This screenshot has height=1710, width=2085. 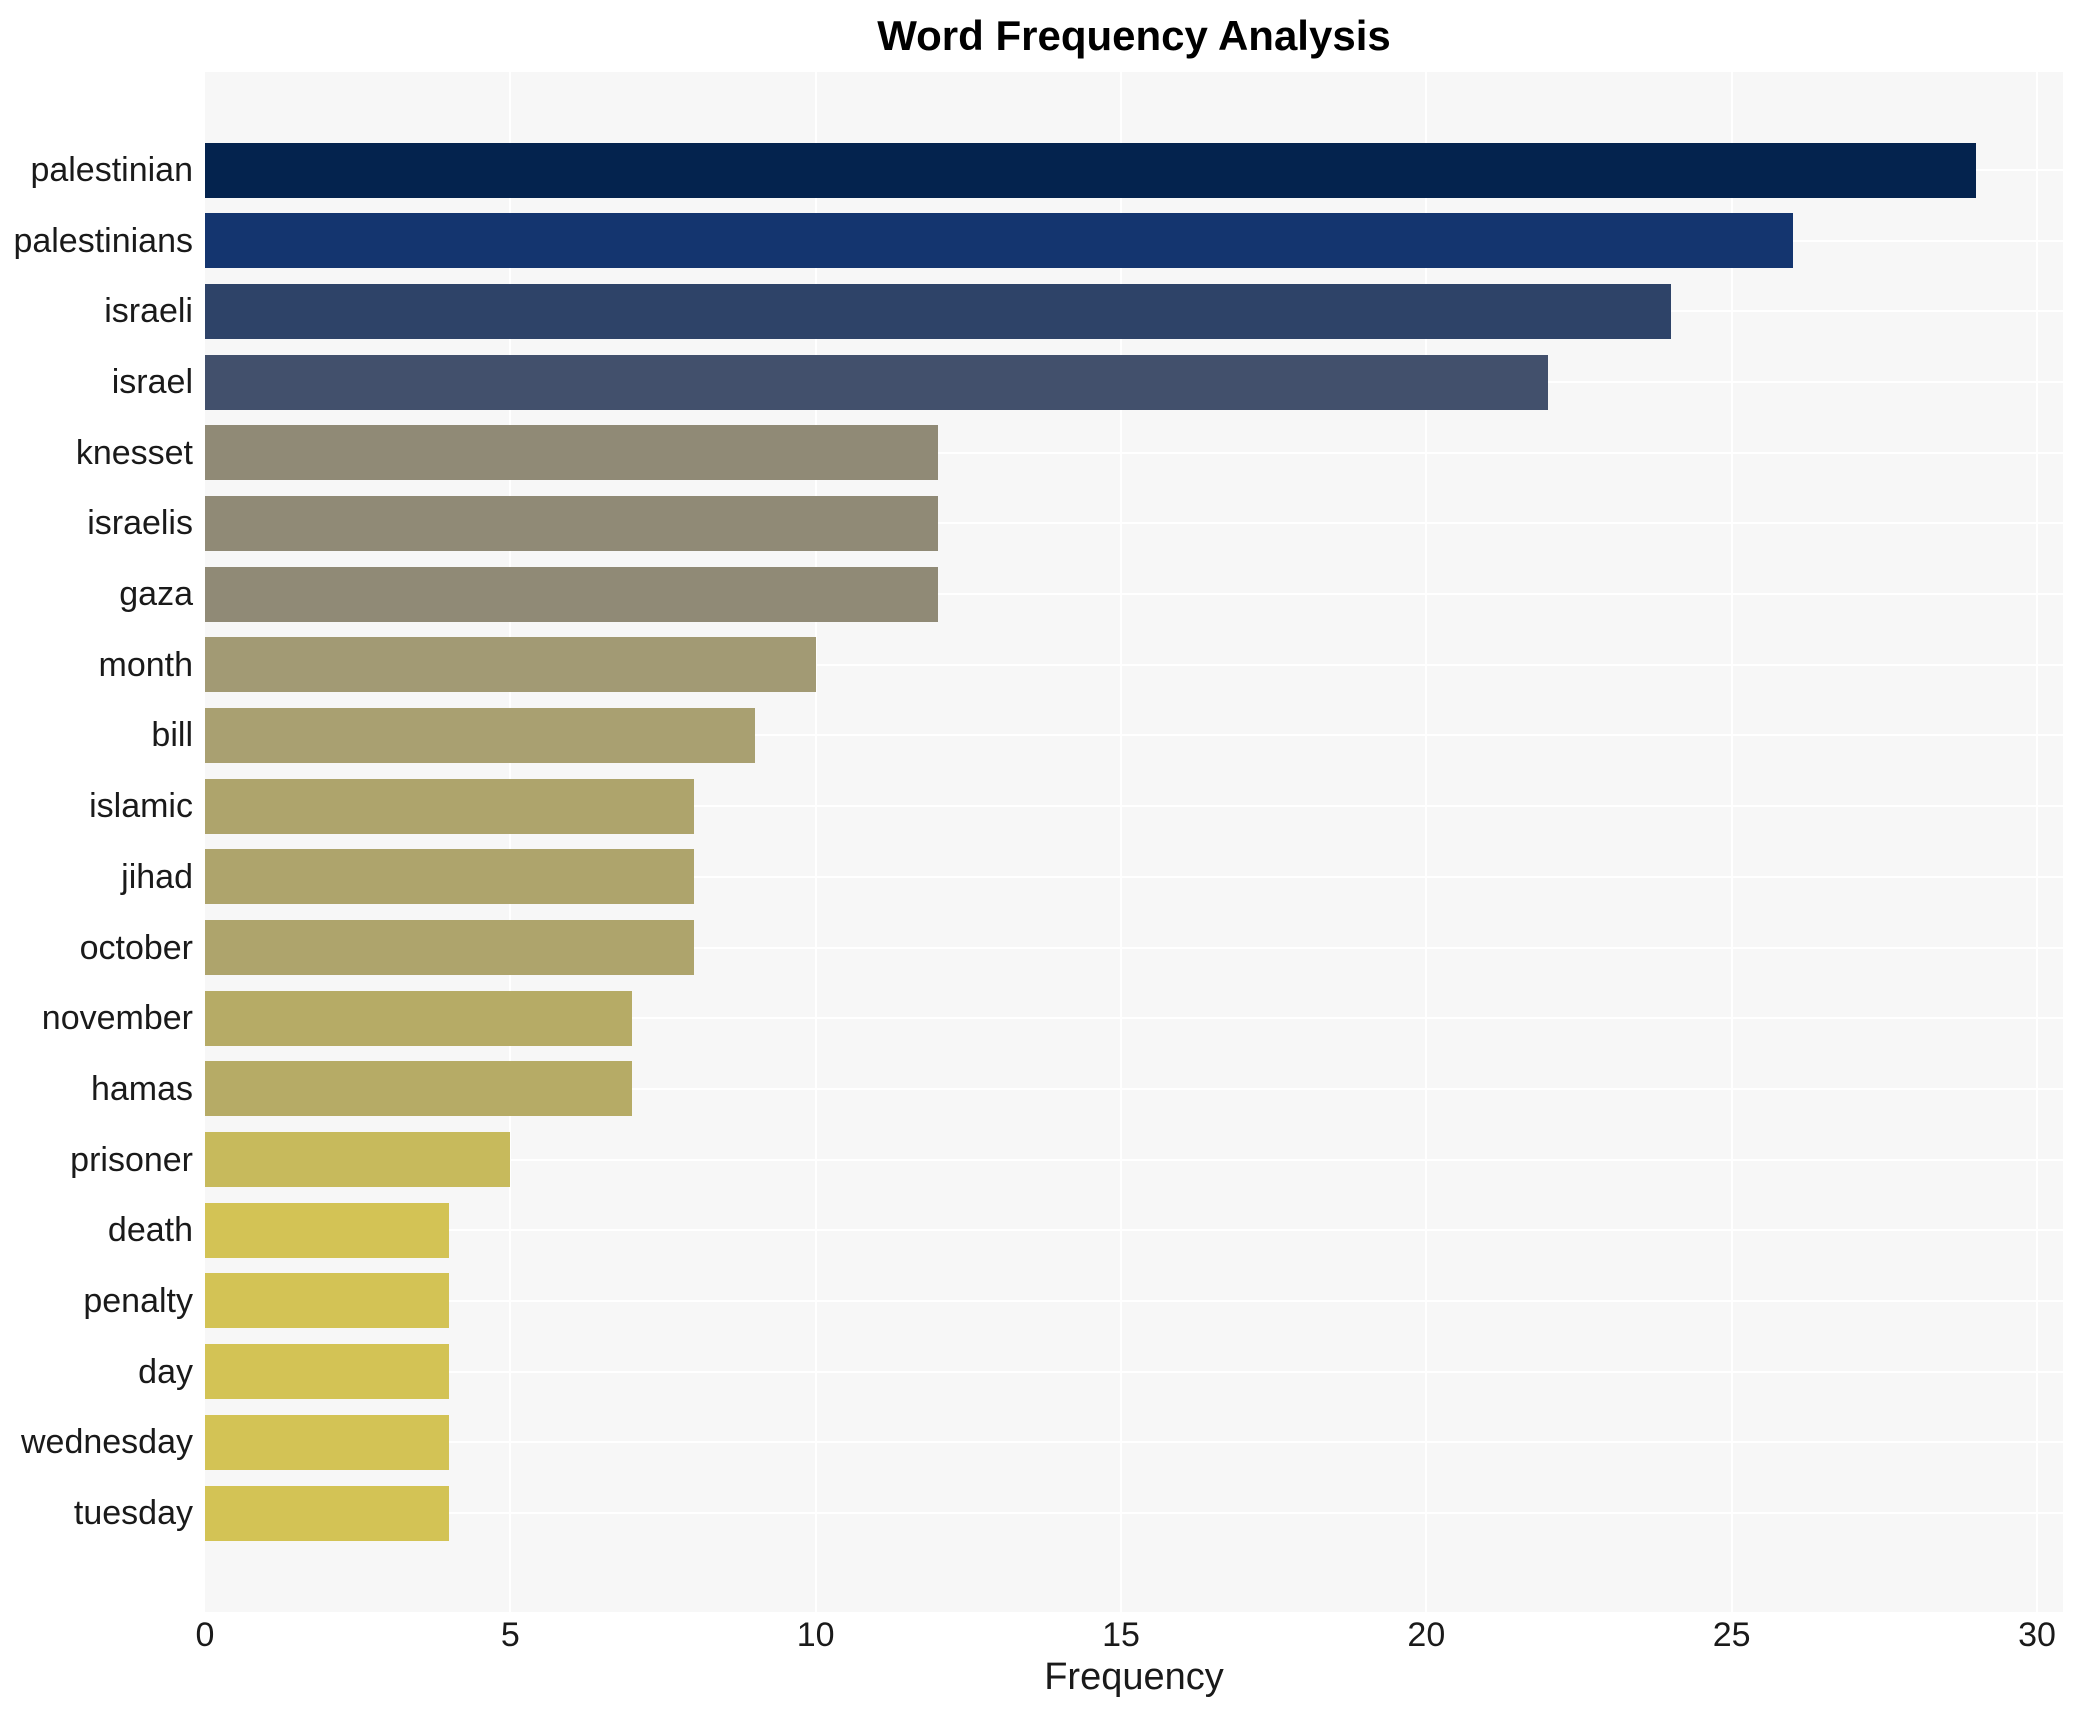 I want to click on bar-israeli, so click(x=938, y=311).